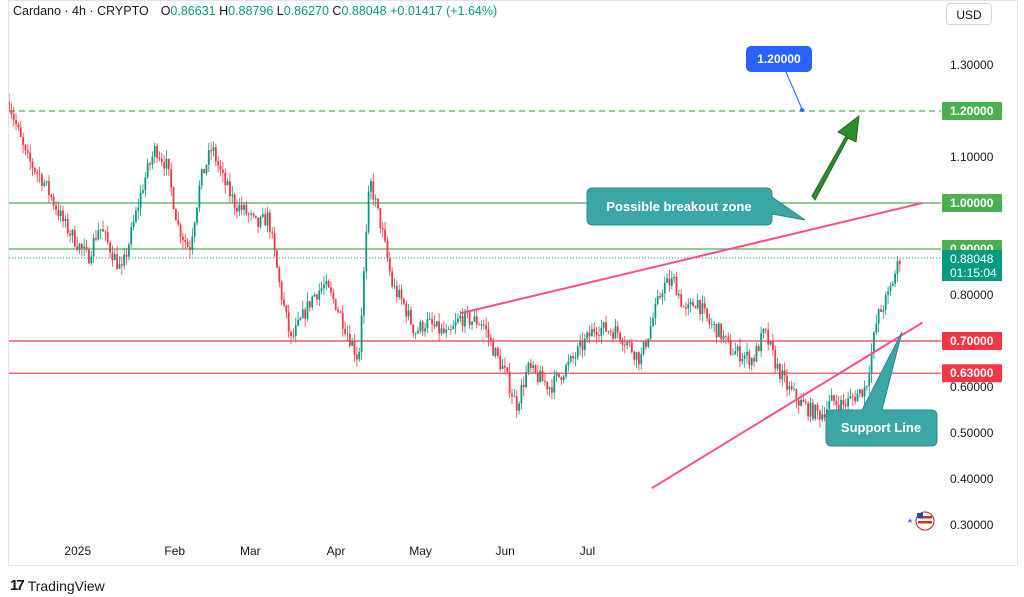 This screenshot has height=597, width=1024. Describe the element at coordinates (779, 79) in the screenshot. I see `target-badge: 1.20000` at that location.